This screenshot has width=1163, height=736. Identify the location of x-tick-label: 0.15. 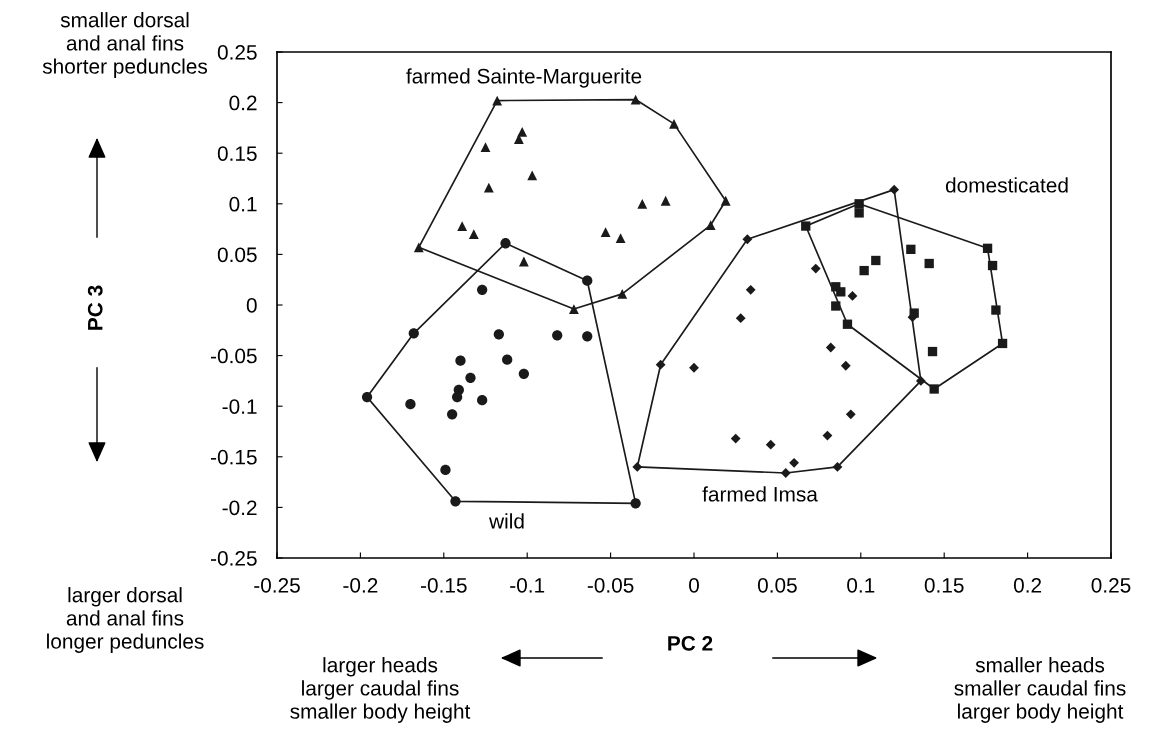
(944, 585).